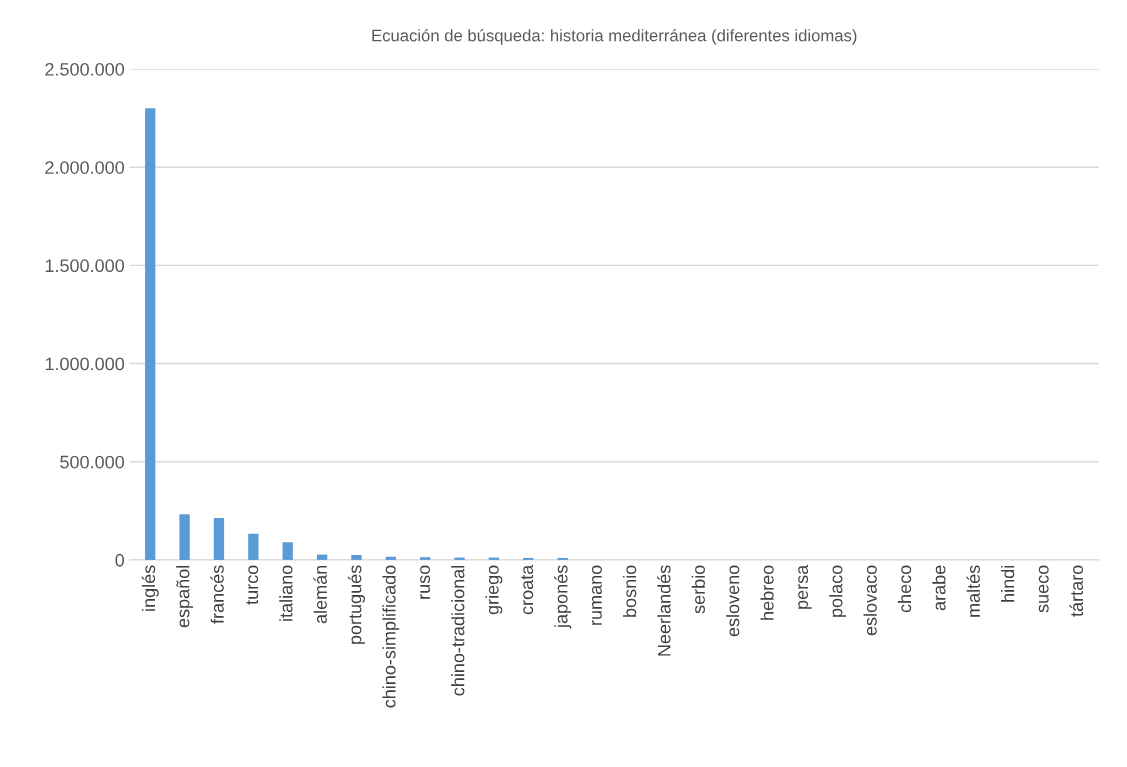 The image size is (1127, 767). I want to click on x-tick-label: maltés, so click(973, 591).